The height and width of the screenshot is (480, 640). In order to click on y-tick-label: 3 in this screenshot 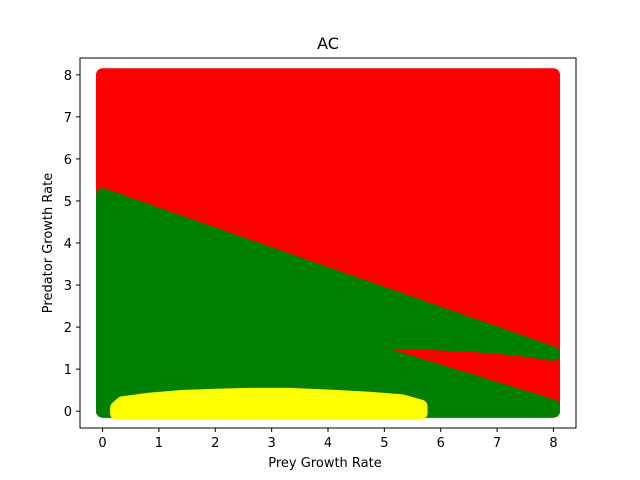, I will do `click(68, 286)`.